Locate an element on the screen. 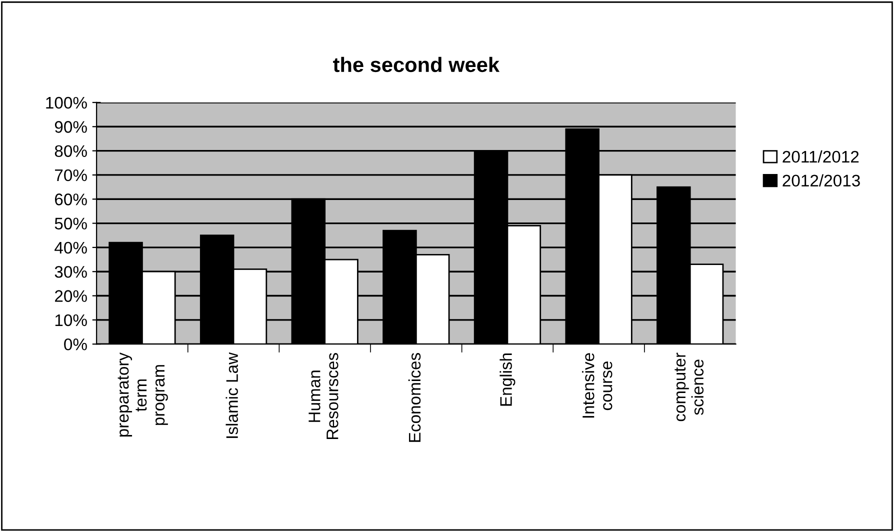 The image size is (894, 531). y-tick-label: 30% is located at coordinates (70, 272).